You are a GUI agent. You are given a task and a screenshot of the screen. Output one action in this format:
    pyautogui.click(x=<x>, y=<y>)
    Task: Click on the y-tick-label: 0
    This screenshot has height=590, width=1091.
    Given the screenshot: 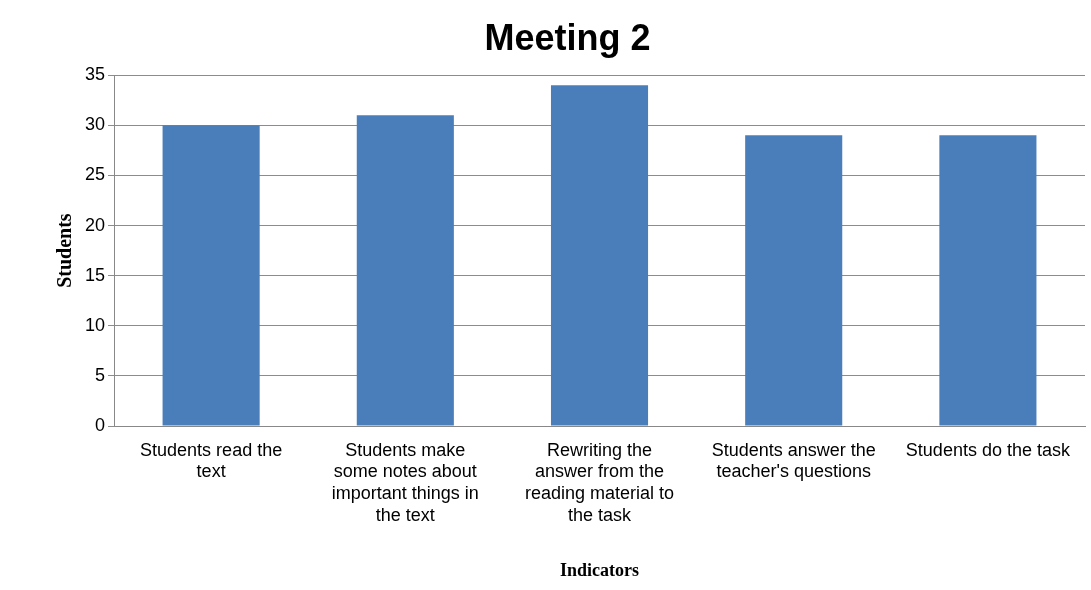 What is the action you would take?
    pyautogui.click(x=100, y=424)
    